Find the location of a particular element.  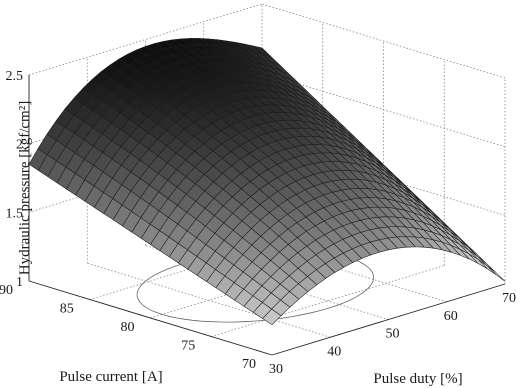

z-tick-label: 2.5 is located at coordinates (15, 76).